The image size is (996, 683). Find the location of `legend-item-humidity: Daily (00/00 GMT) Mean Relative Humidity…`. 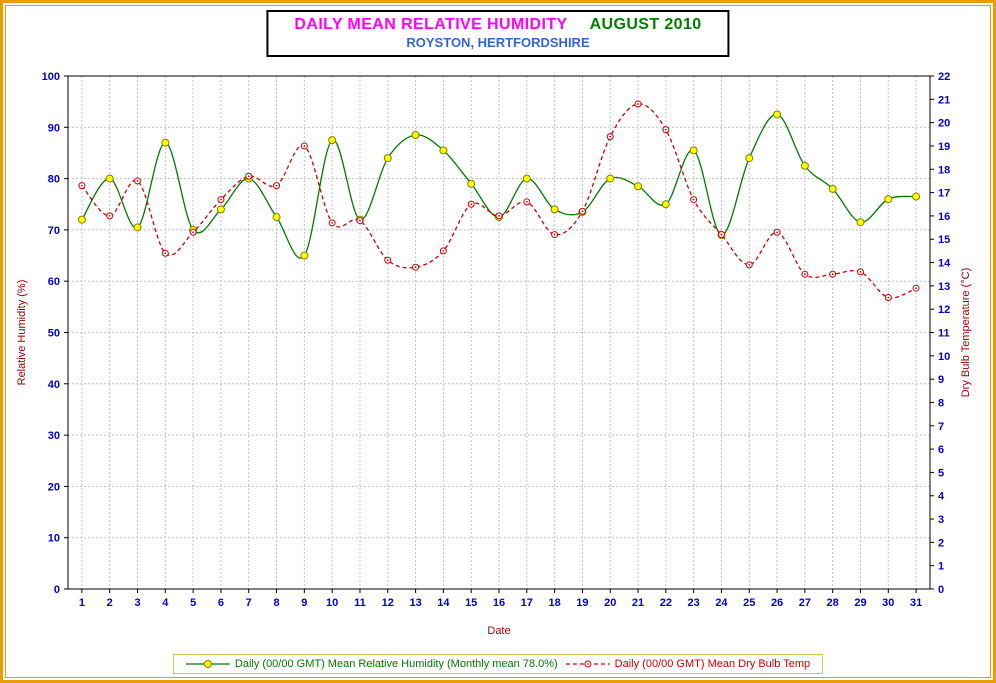

legend-item-humidity: Daily (00/00 GMT) Mean Relative Humidity… is located at coordinates (371, 664).